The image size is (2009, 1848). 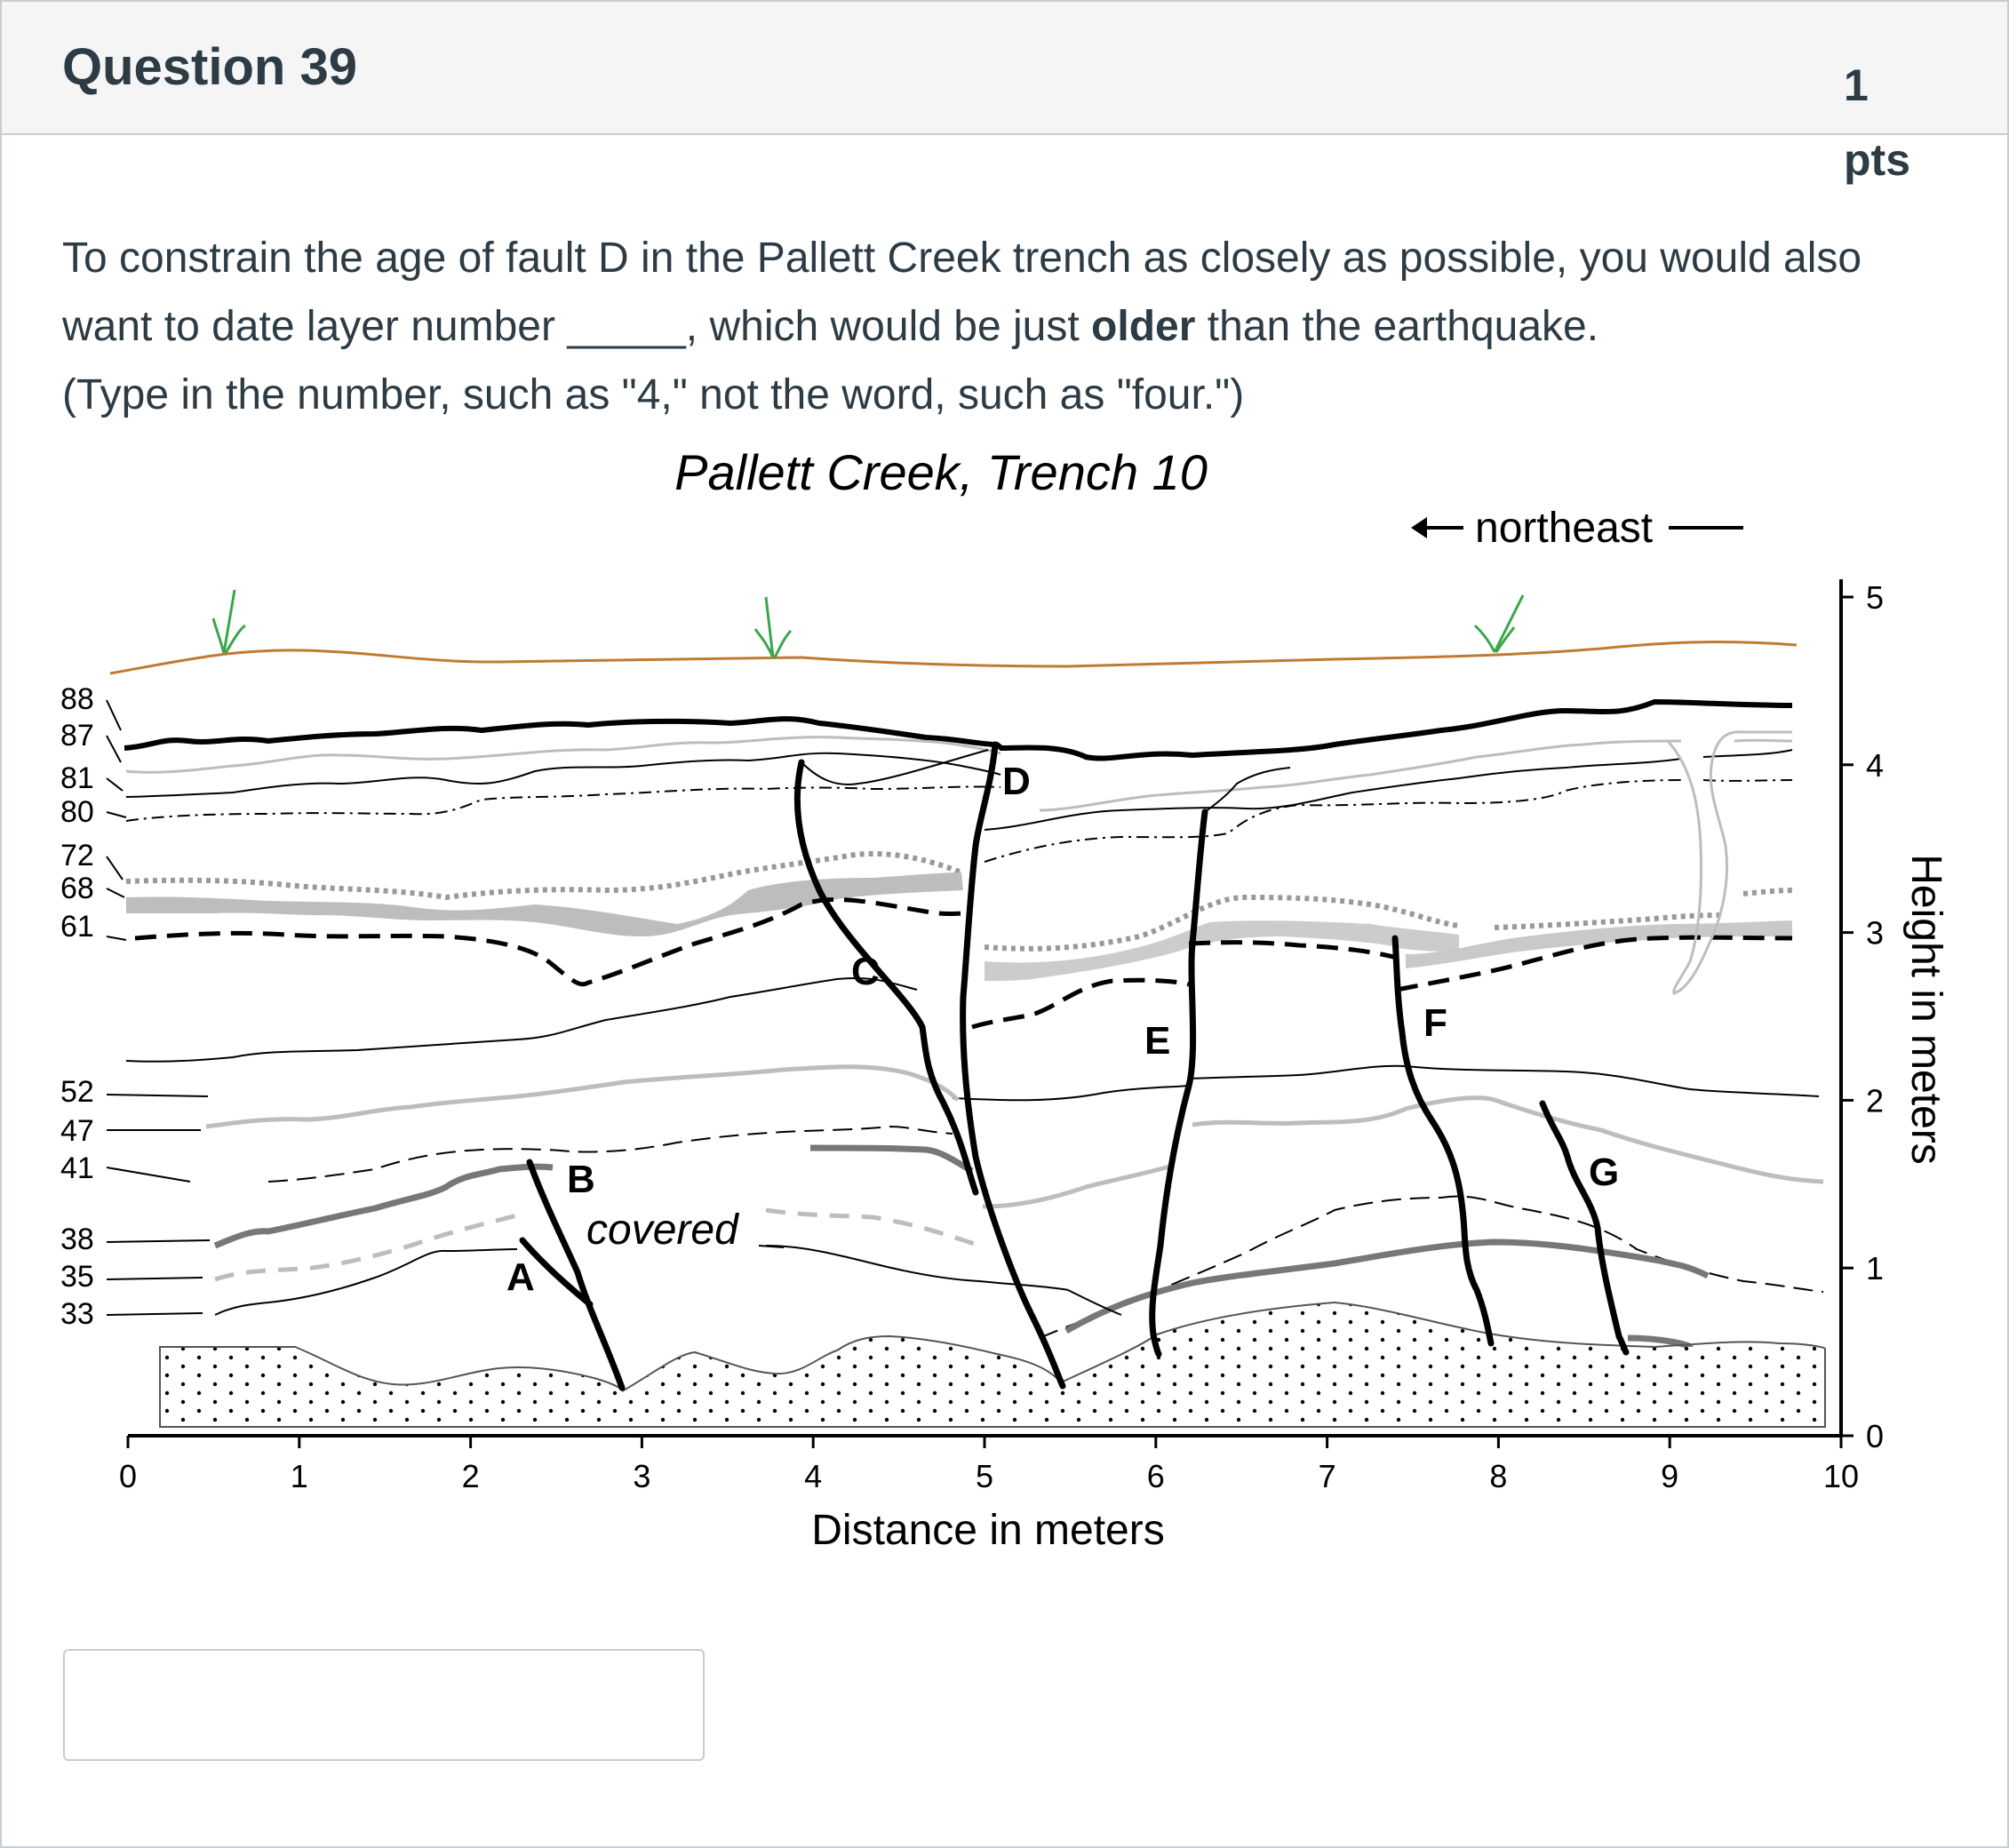 I want to click on x-tick-label: 7, so click(x=1328, y=1476).